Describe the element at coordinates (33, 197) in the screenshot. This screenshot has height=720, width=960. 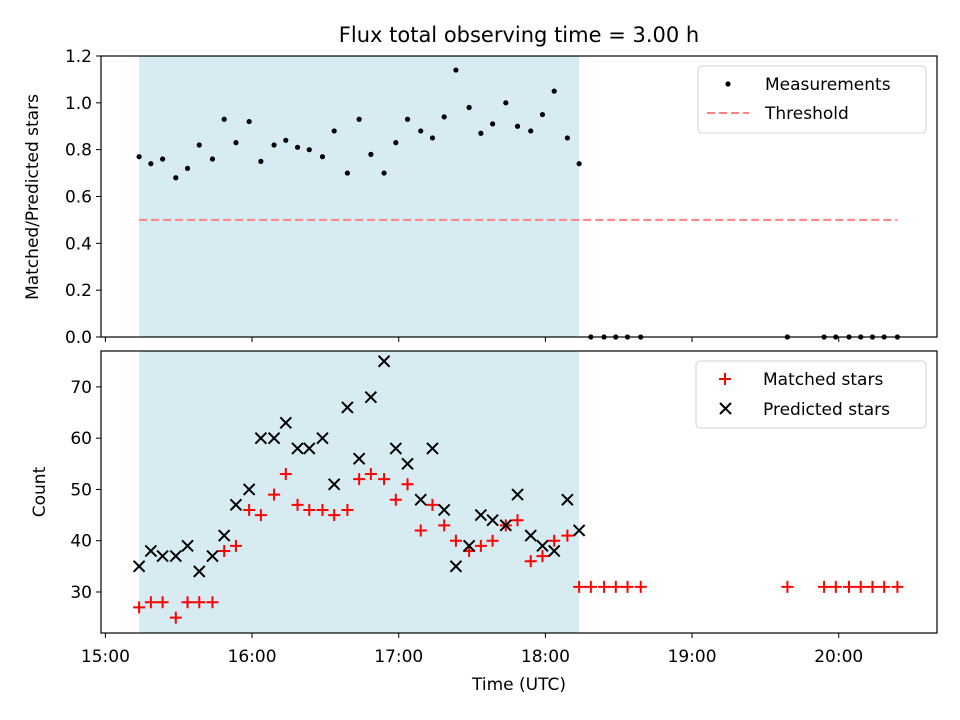
I see `top-panel-y-label: Matched/Predicted stars` at that location.